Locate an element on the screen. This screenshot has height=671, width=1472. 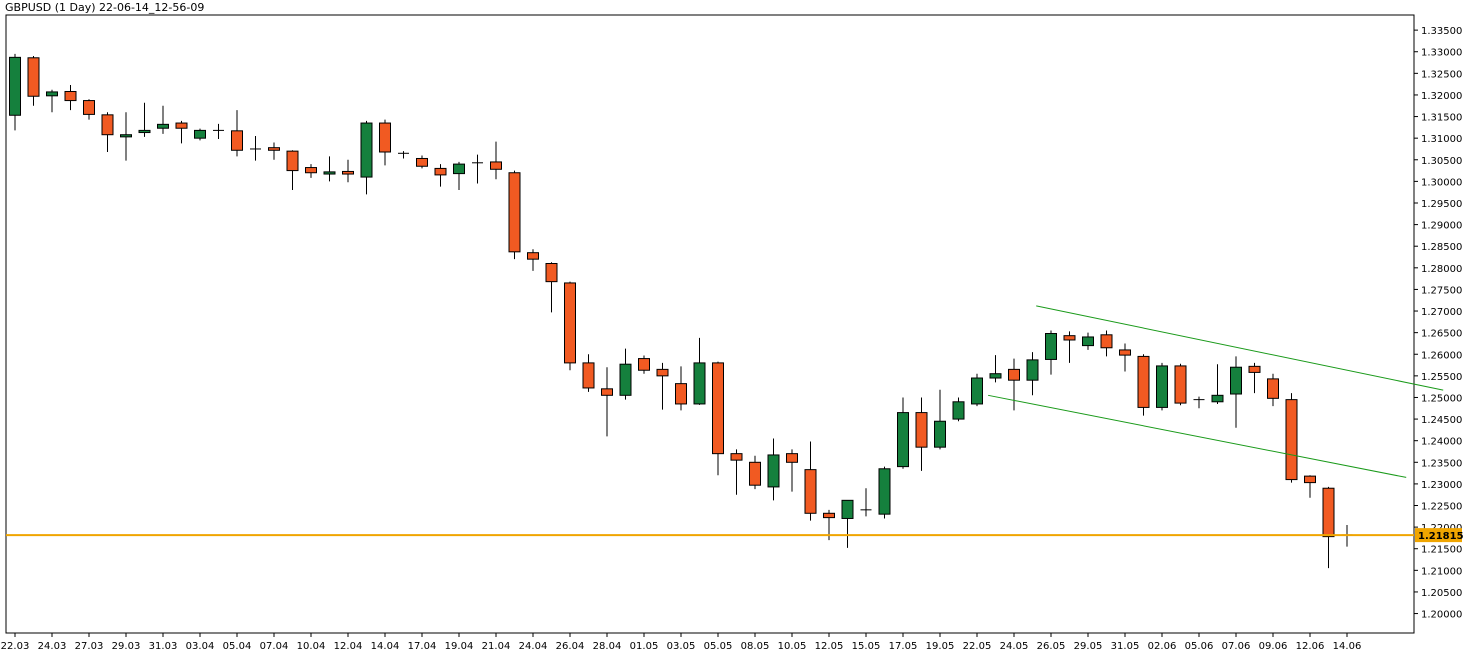
y-tick-label: 1.21500 is located at coordinates (1441, 550).